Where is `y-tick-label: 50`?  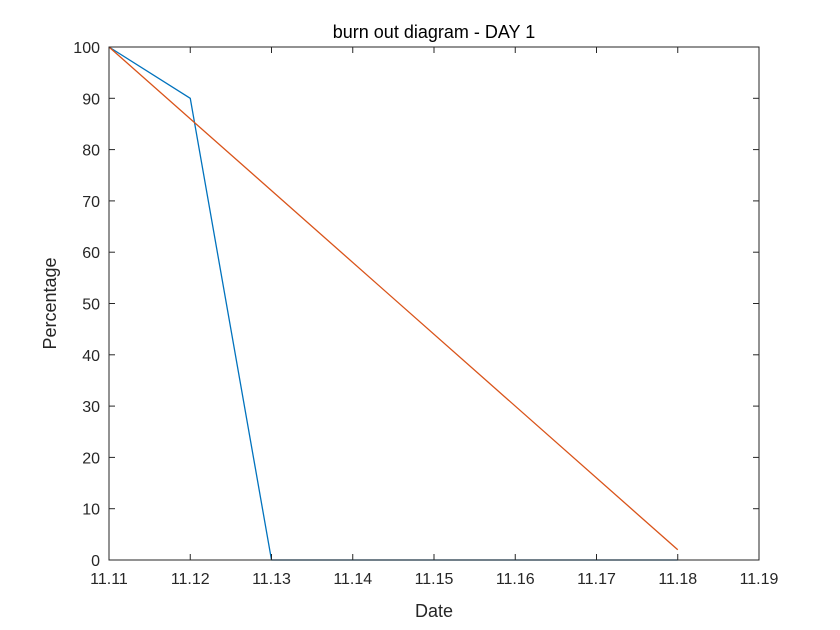 y-tick-label: 50 is located at coordinates (91, 305).